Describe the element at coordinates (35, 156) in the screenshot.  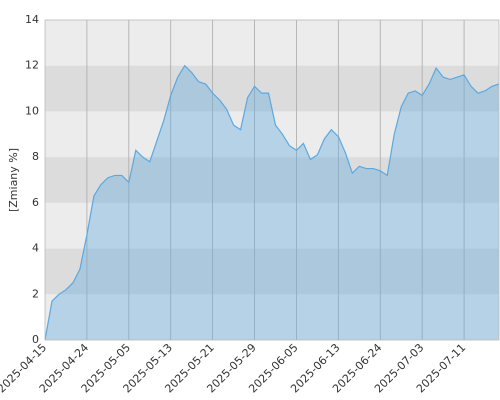
I see `y-tick-label: 8` at that location.